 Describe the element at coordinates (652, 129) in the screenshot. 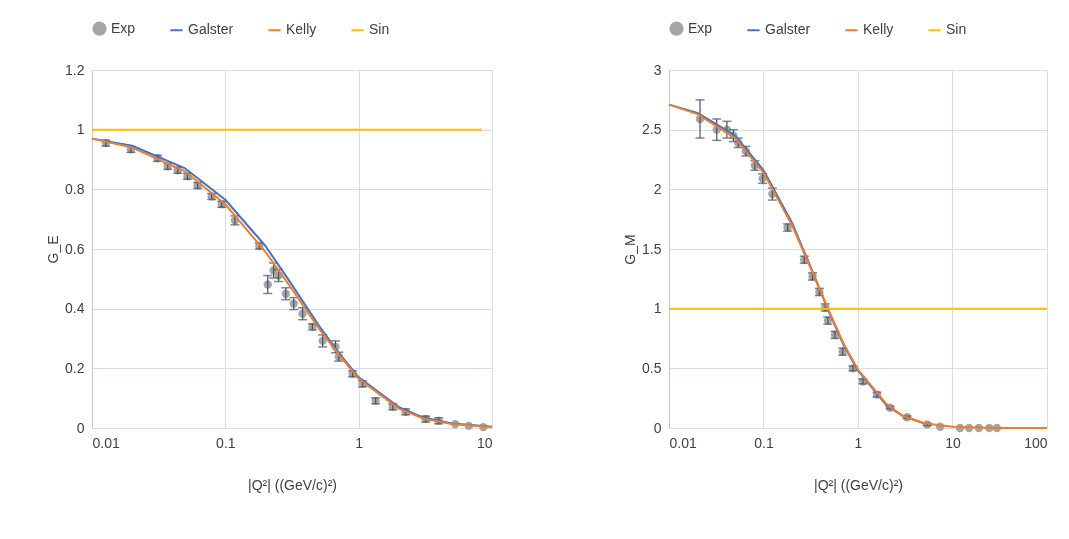

I see `y-tick-label: 2.5` at that location.